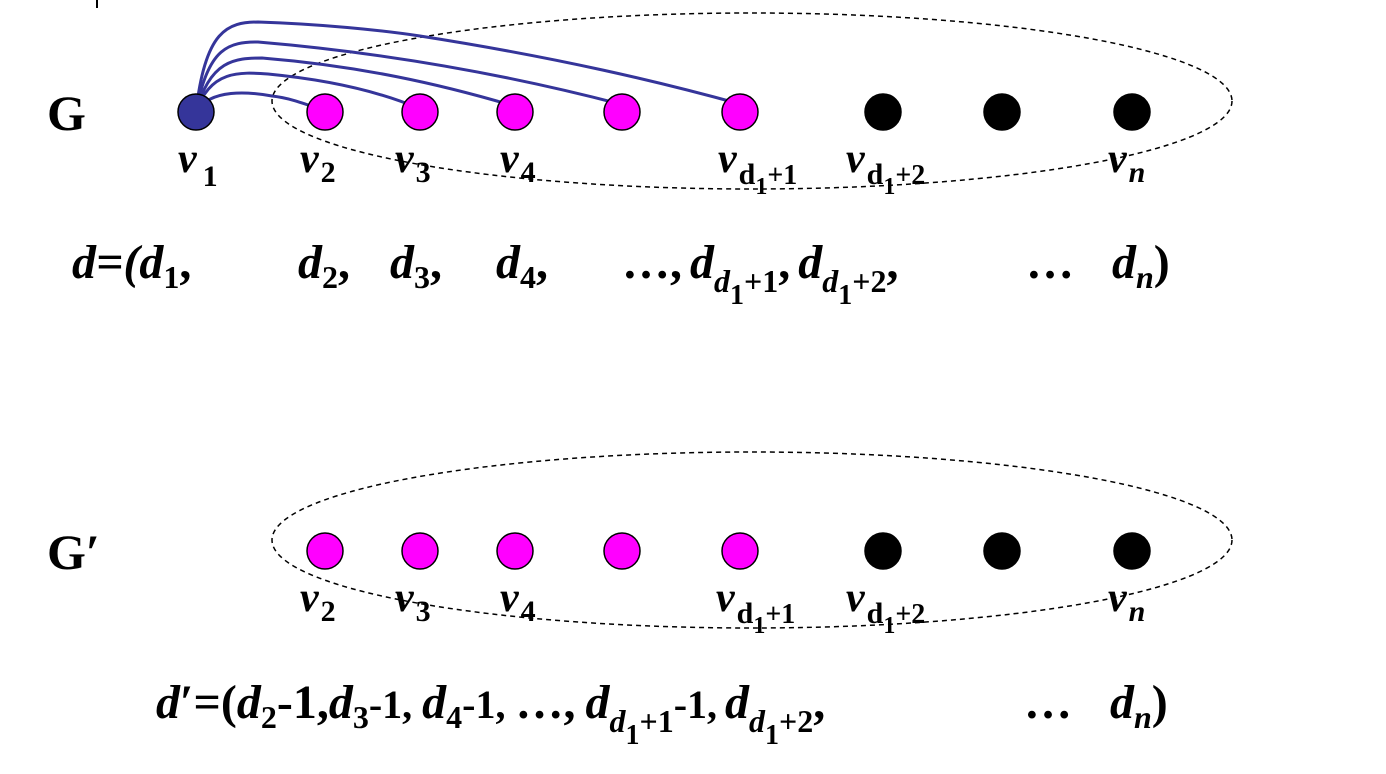  Describe the element at coordinates (622, 551) in the screenshot. I see `vertex-unlabeled-bottom` at that location.